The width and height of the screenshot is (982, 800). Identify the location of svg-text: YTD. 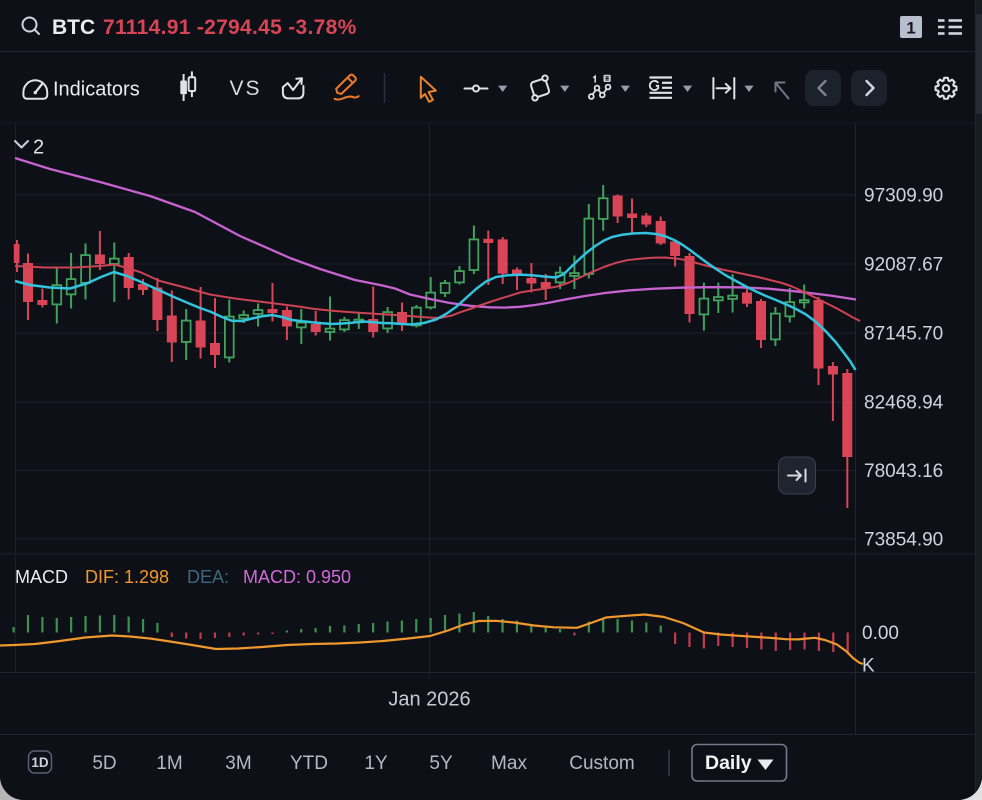
(309, 763).